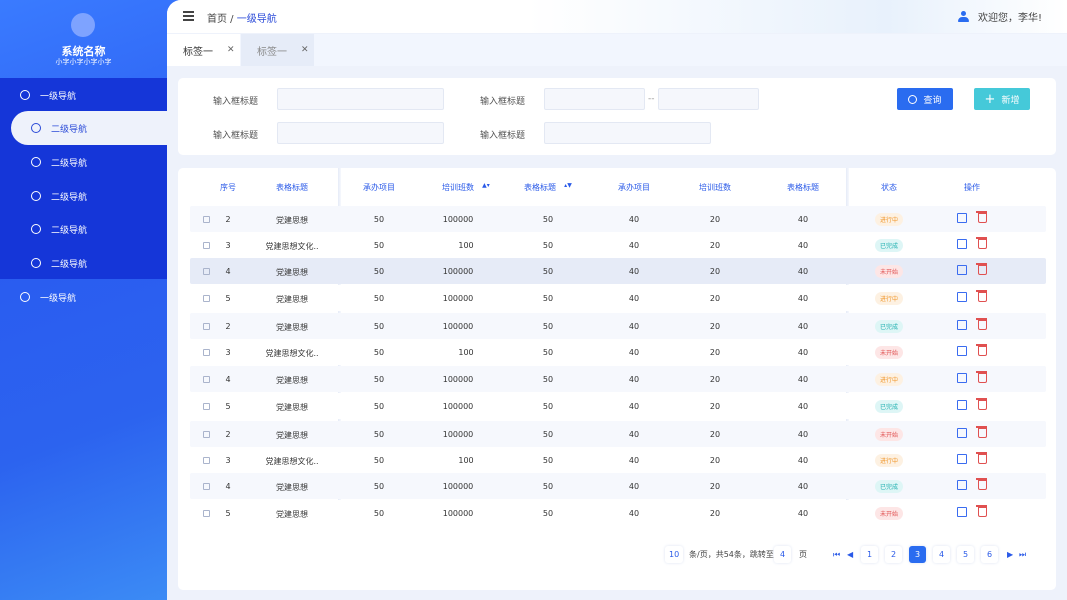  I want to click on page-button: 5, so click(965, 554).